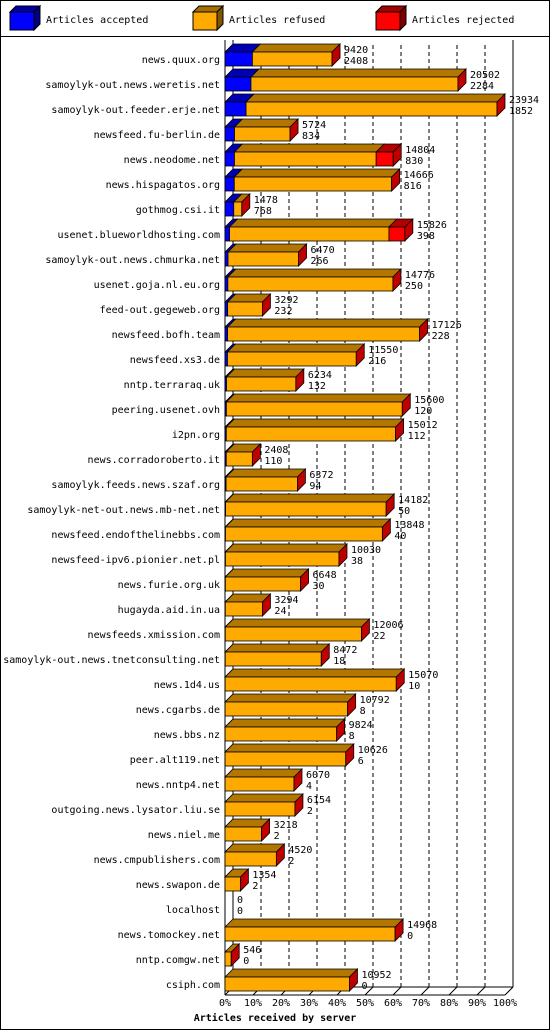  Describe the element at coordinates (172, 160) in the screenshot. I see `y-tick-label: news.neodome.net` at that location.